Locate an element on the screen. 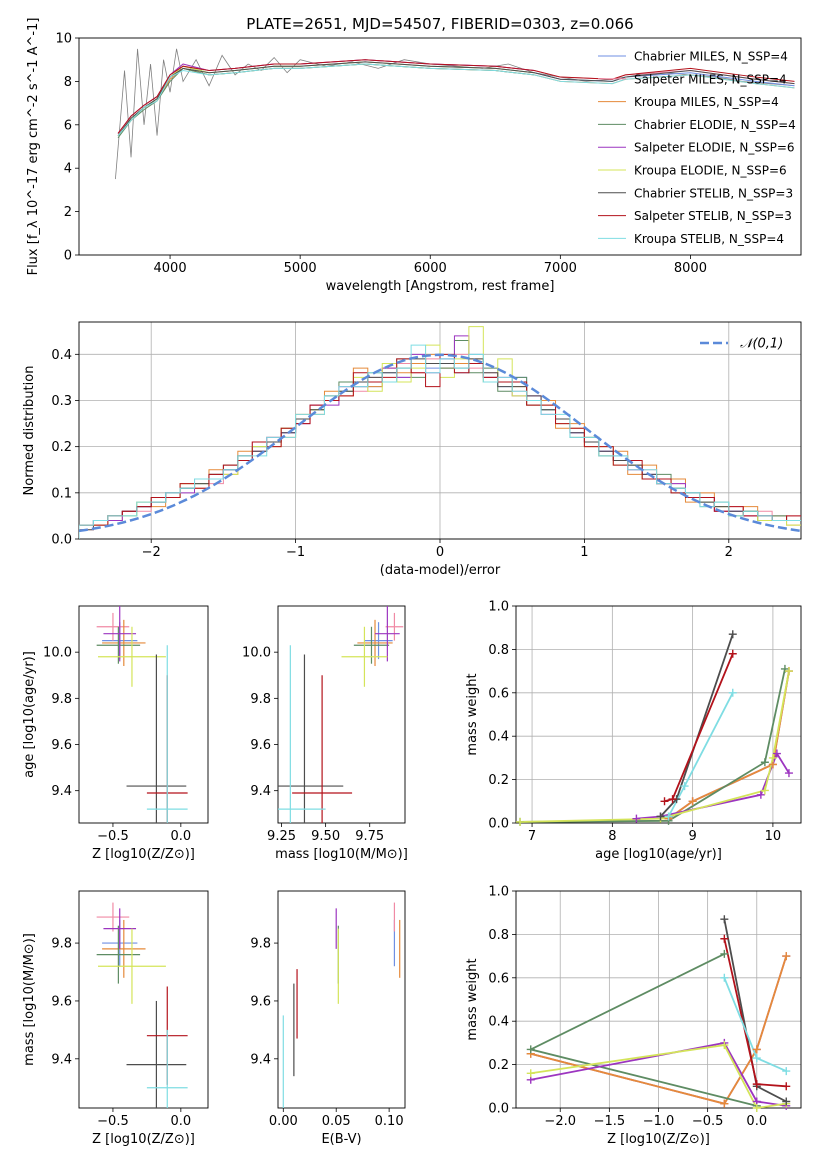  x-tick-label: −2 is located at coordinates (151, 552).